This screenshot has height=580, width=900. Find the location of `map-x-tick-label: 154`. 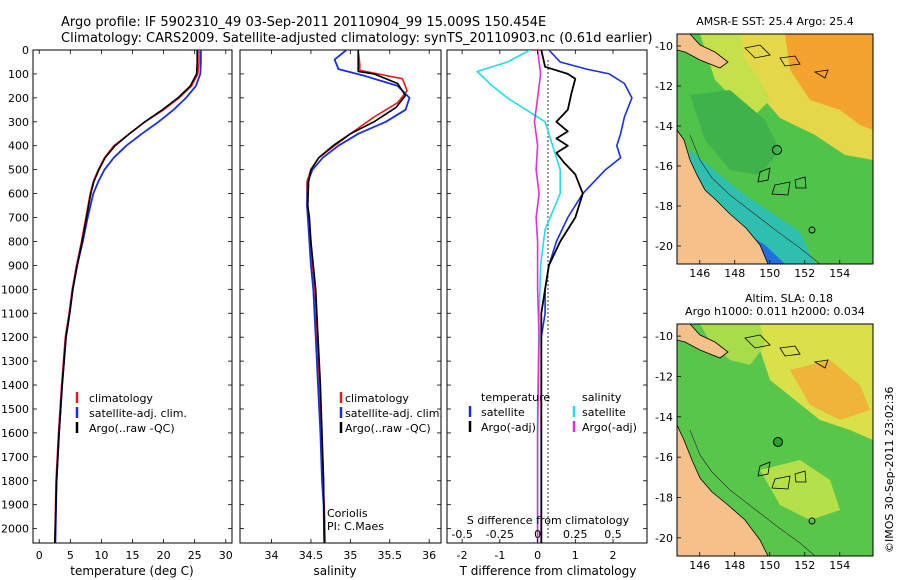

map-x-tick-label: 154 is located at coordinates (839, 273).